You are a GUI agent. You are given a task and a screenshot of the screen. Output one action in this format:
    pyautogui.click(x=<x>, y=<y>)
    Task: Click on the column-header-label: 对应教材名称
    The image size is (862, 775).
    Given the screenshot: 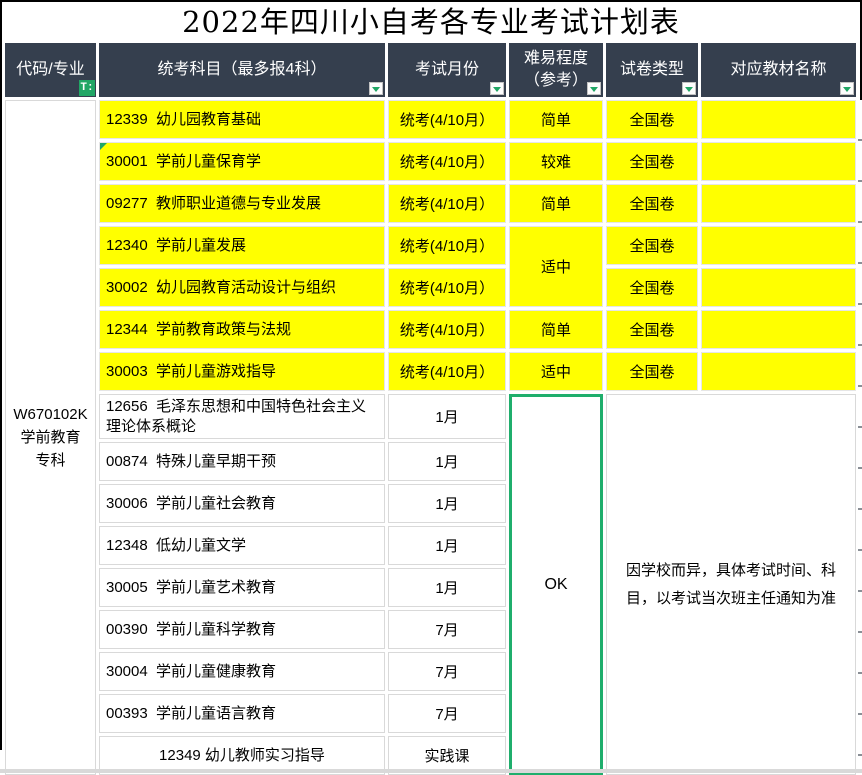 What is the action you would take?
    pyautogui.click(x=778, y=69)
    